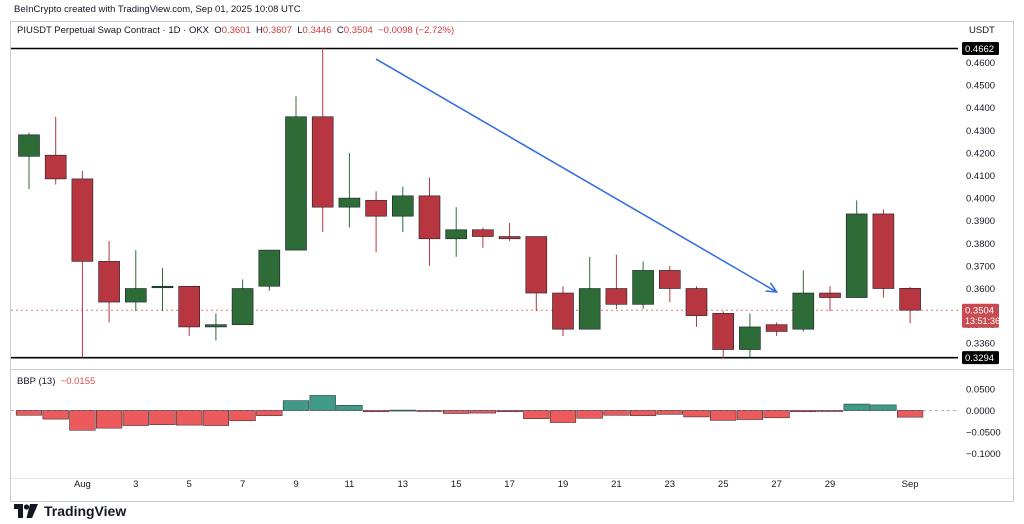  I want to click on change-value: −0.0098 (−2.72%), so click(416, 30).